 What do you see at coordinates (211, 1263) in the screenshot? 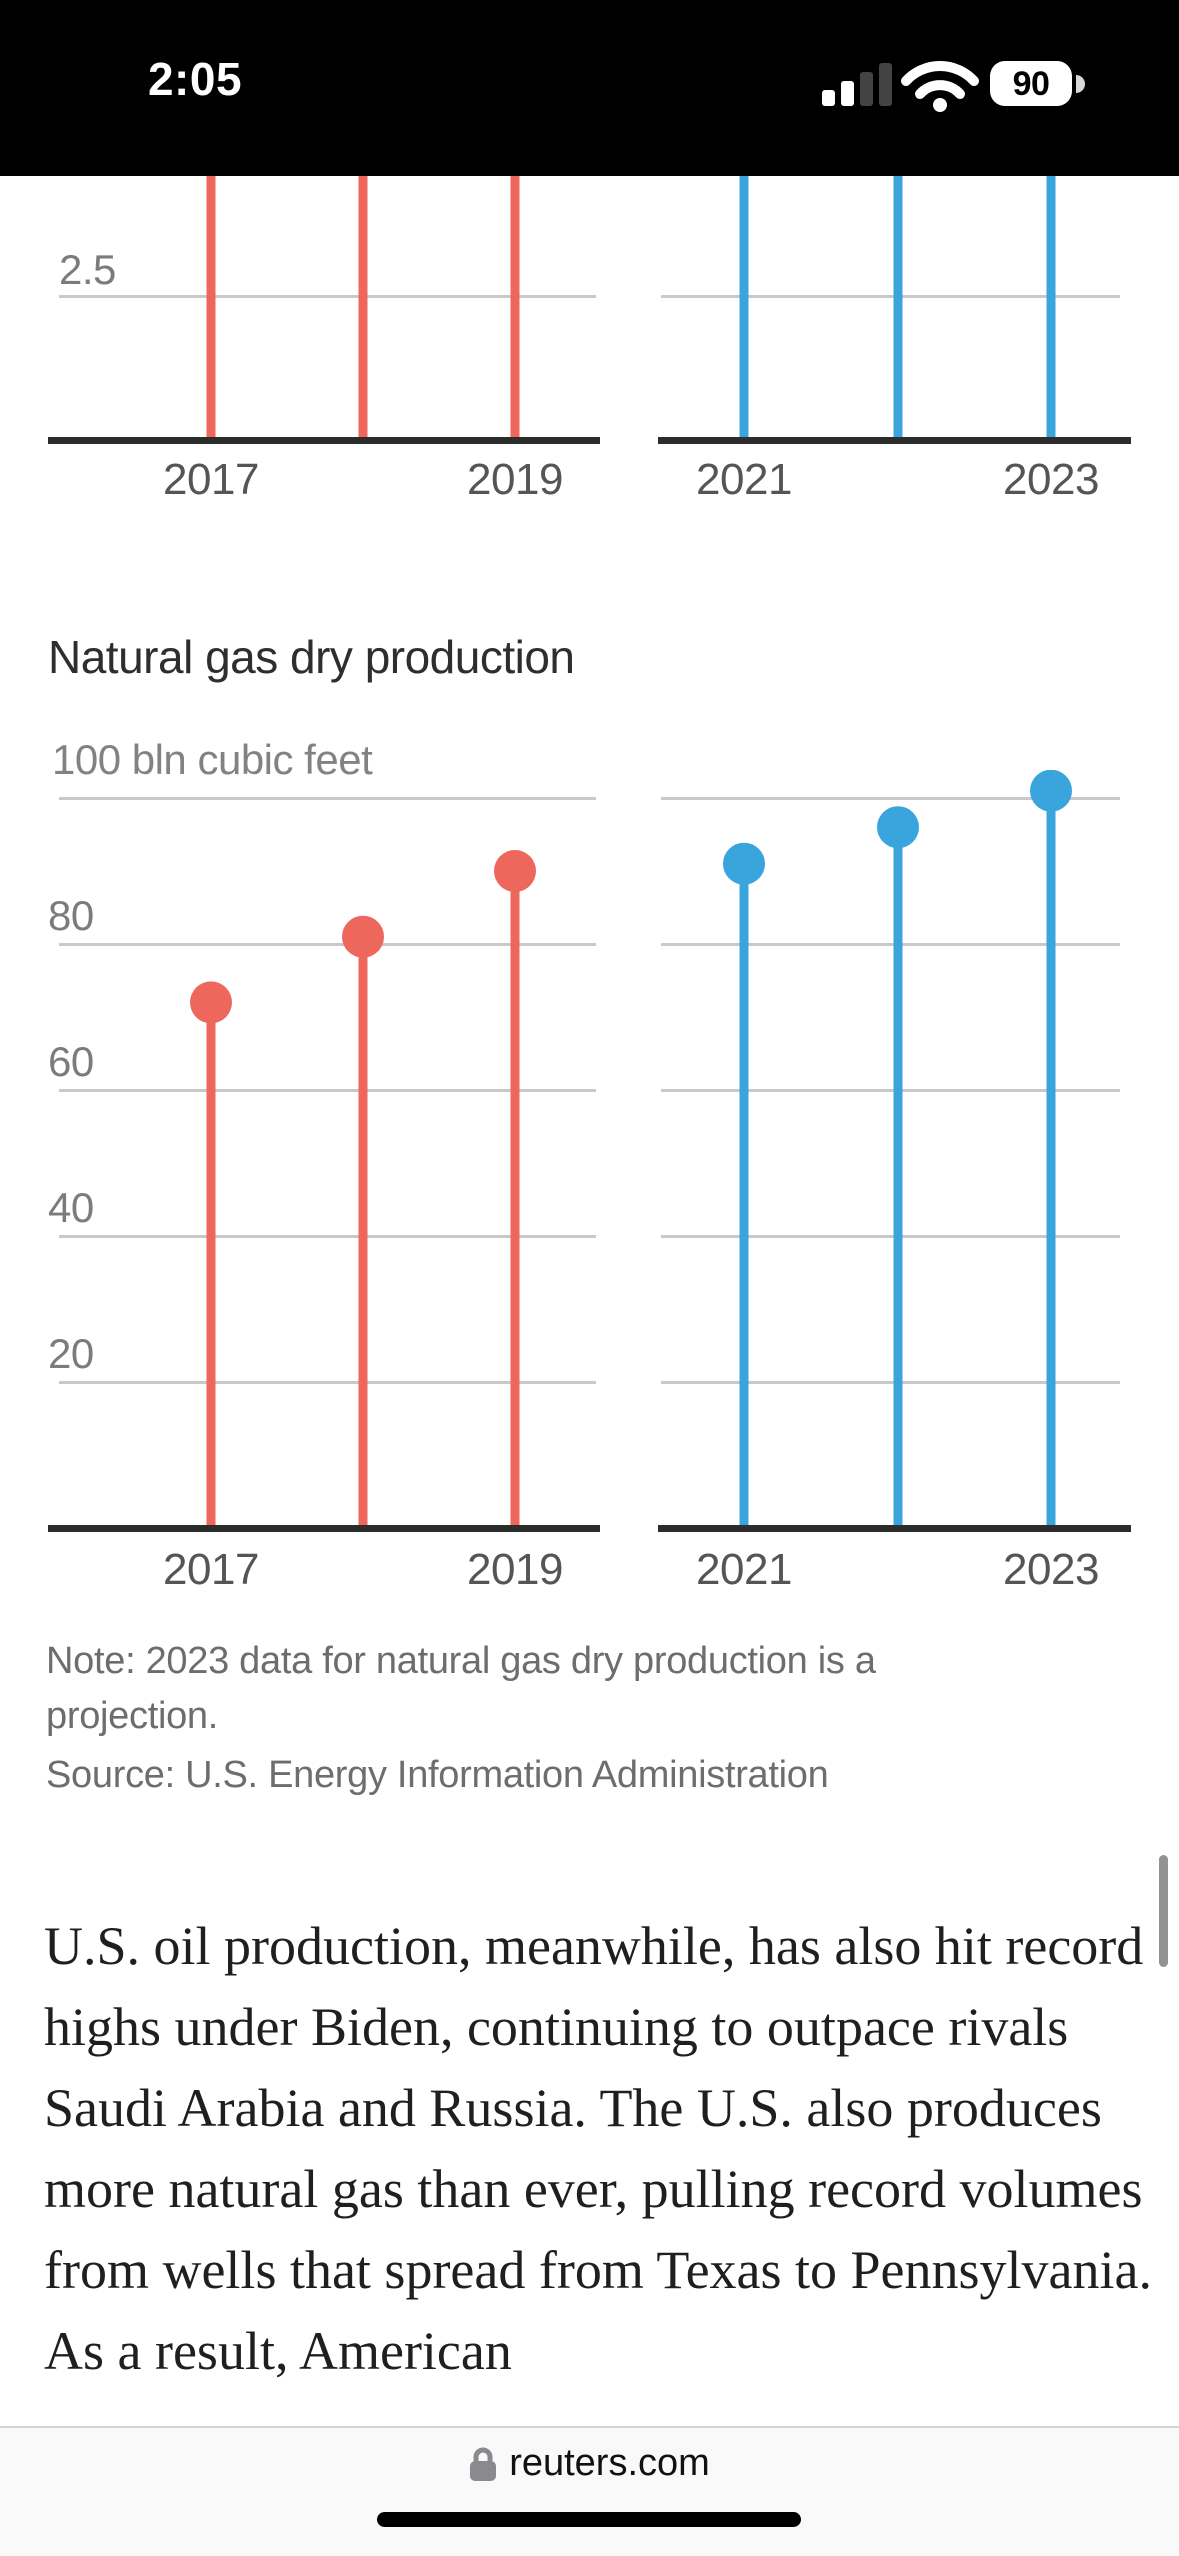
I see `lollipop-stem-2017` at bounding box center [211, 1263].